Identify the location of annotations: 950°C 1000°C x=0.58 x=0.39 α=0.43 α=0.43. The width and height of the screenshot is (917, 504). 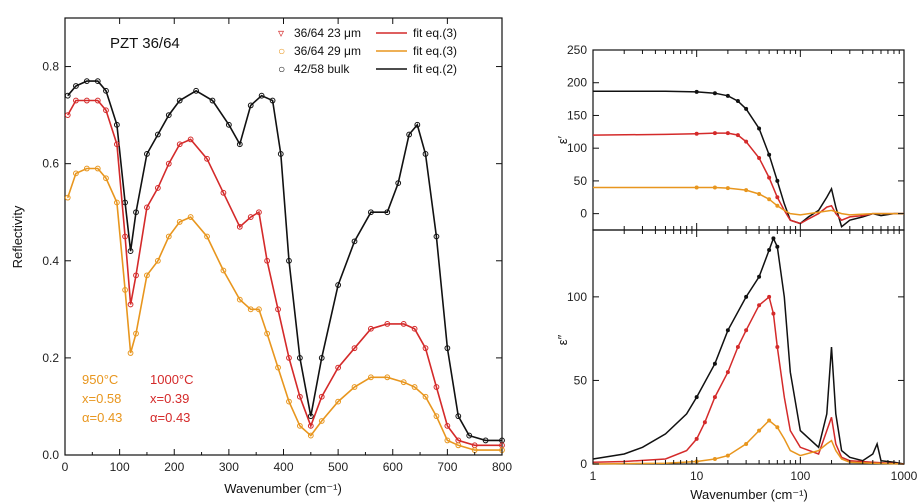
(138, 398).